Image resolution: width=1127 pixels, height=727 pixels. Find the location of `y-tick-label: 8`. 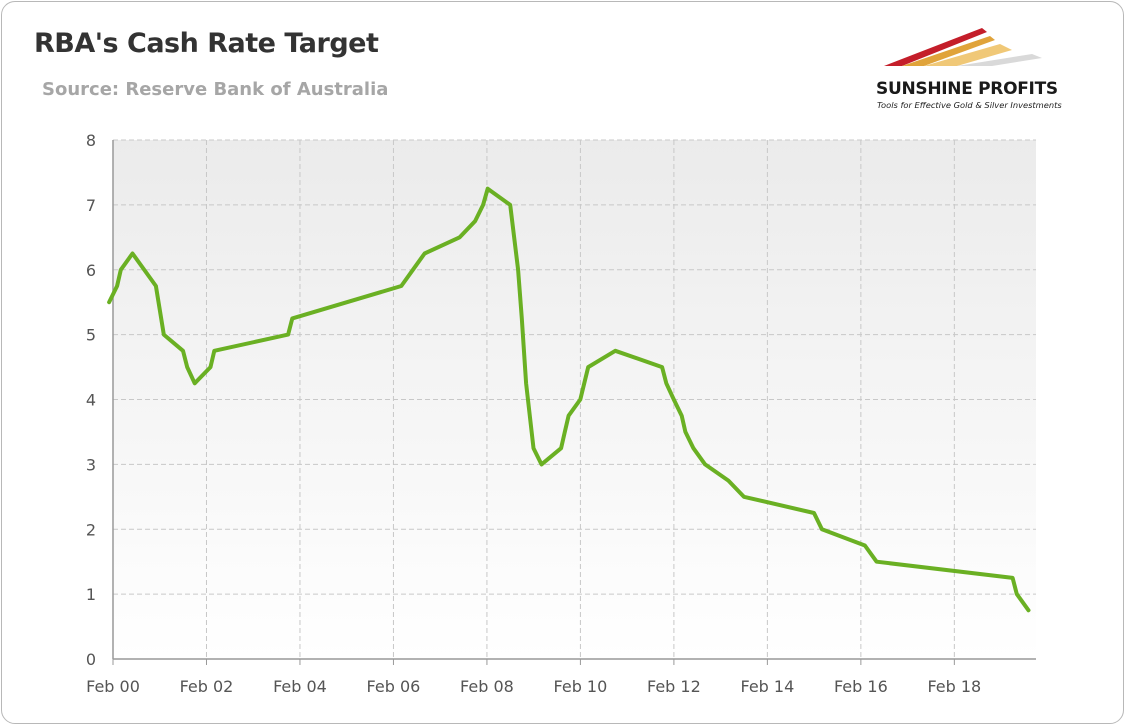

y-tick-label: 8 is located at coordinates (91, 140).